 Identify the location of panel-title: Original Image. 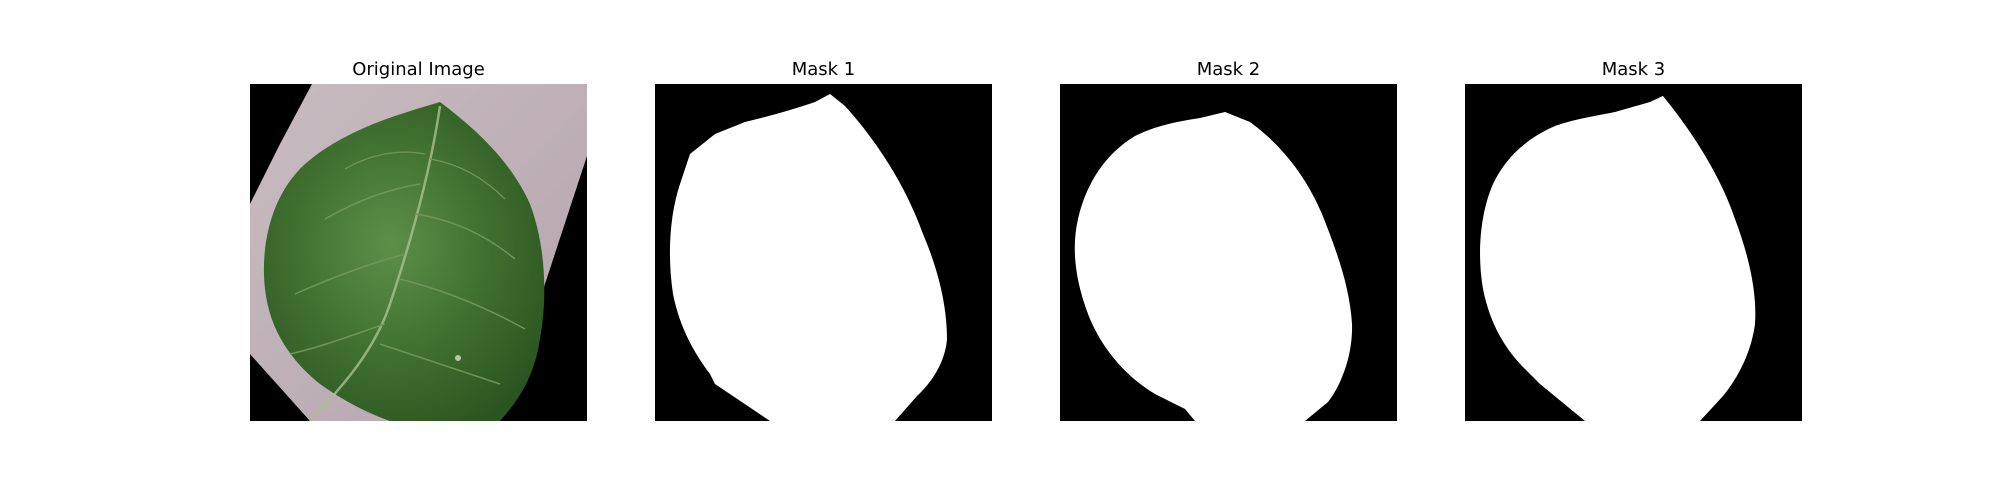
(418, 69).